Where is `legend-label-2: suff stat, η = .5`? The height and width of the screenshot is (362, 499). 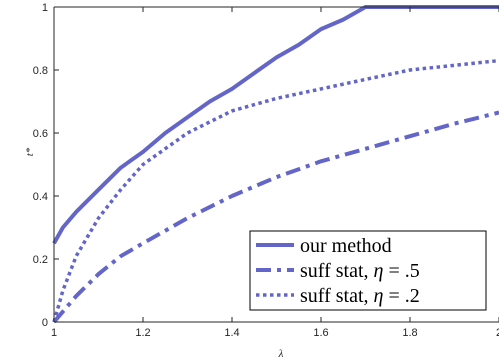
legend-label-2: suff stat, η = .5 is located at coordinates (360, 271).